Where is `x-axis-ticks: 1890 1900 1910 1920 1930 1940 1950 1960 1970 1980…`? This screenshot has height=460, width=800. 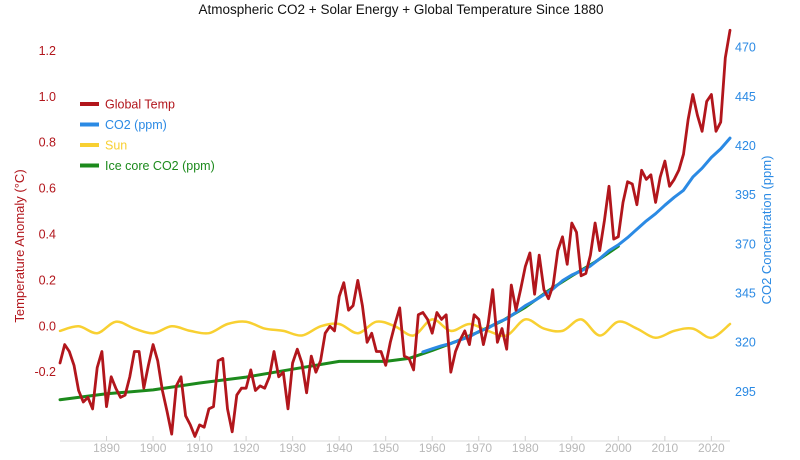 x-axis-ticks: 1890 1900 1910 1920 1930 1940 1950 1960 1970 1980… is located at coordinates (409, 445).